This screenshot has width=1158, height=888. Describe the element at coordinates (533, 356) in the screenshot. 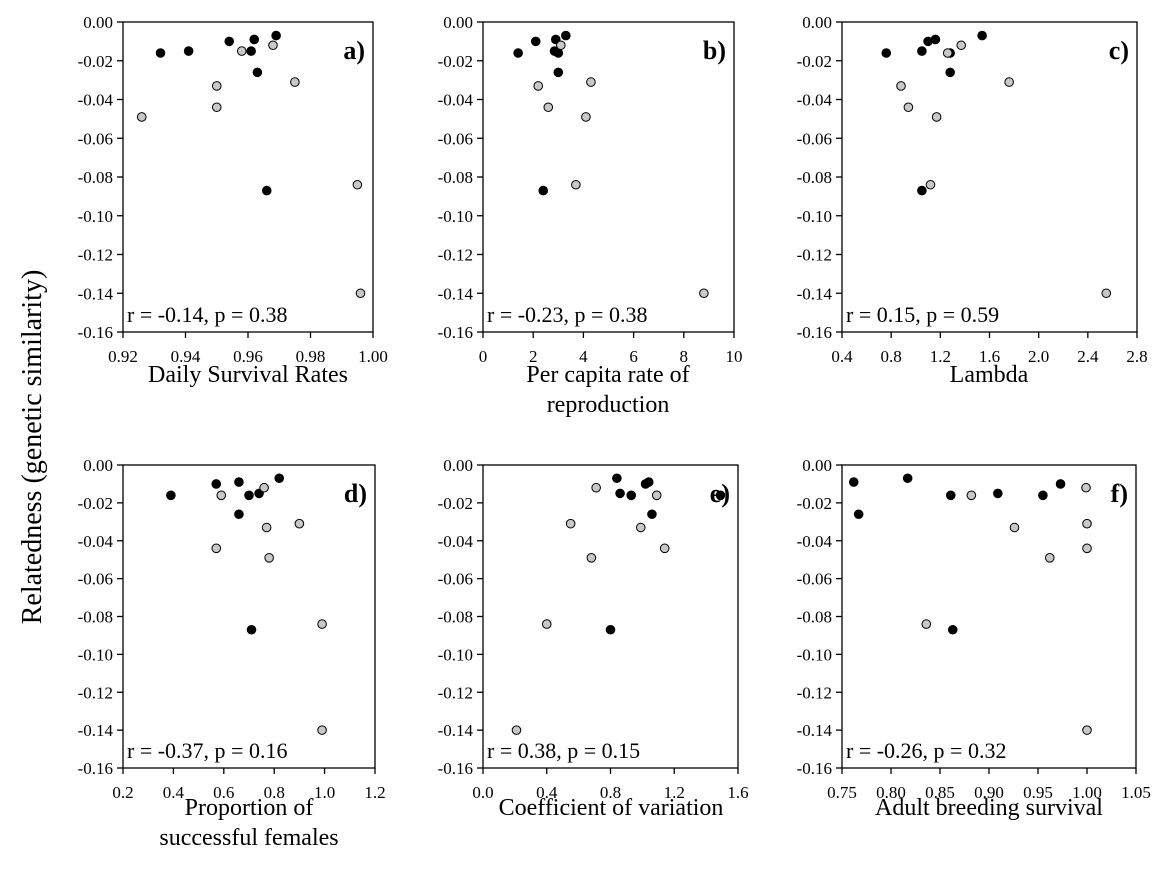

I see `x-tick-label: 2` at that location.